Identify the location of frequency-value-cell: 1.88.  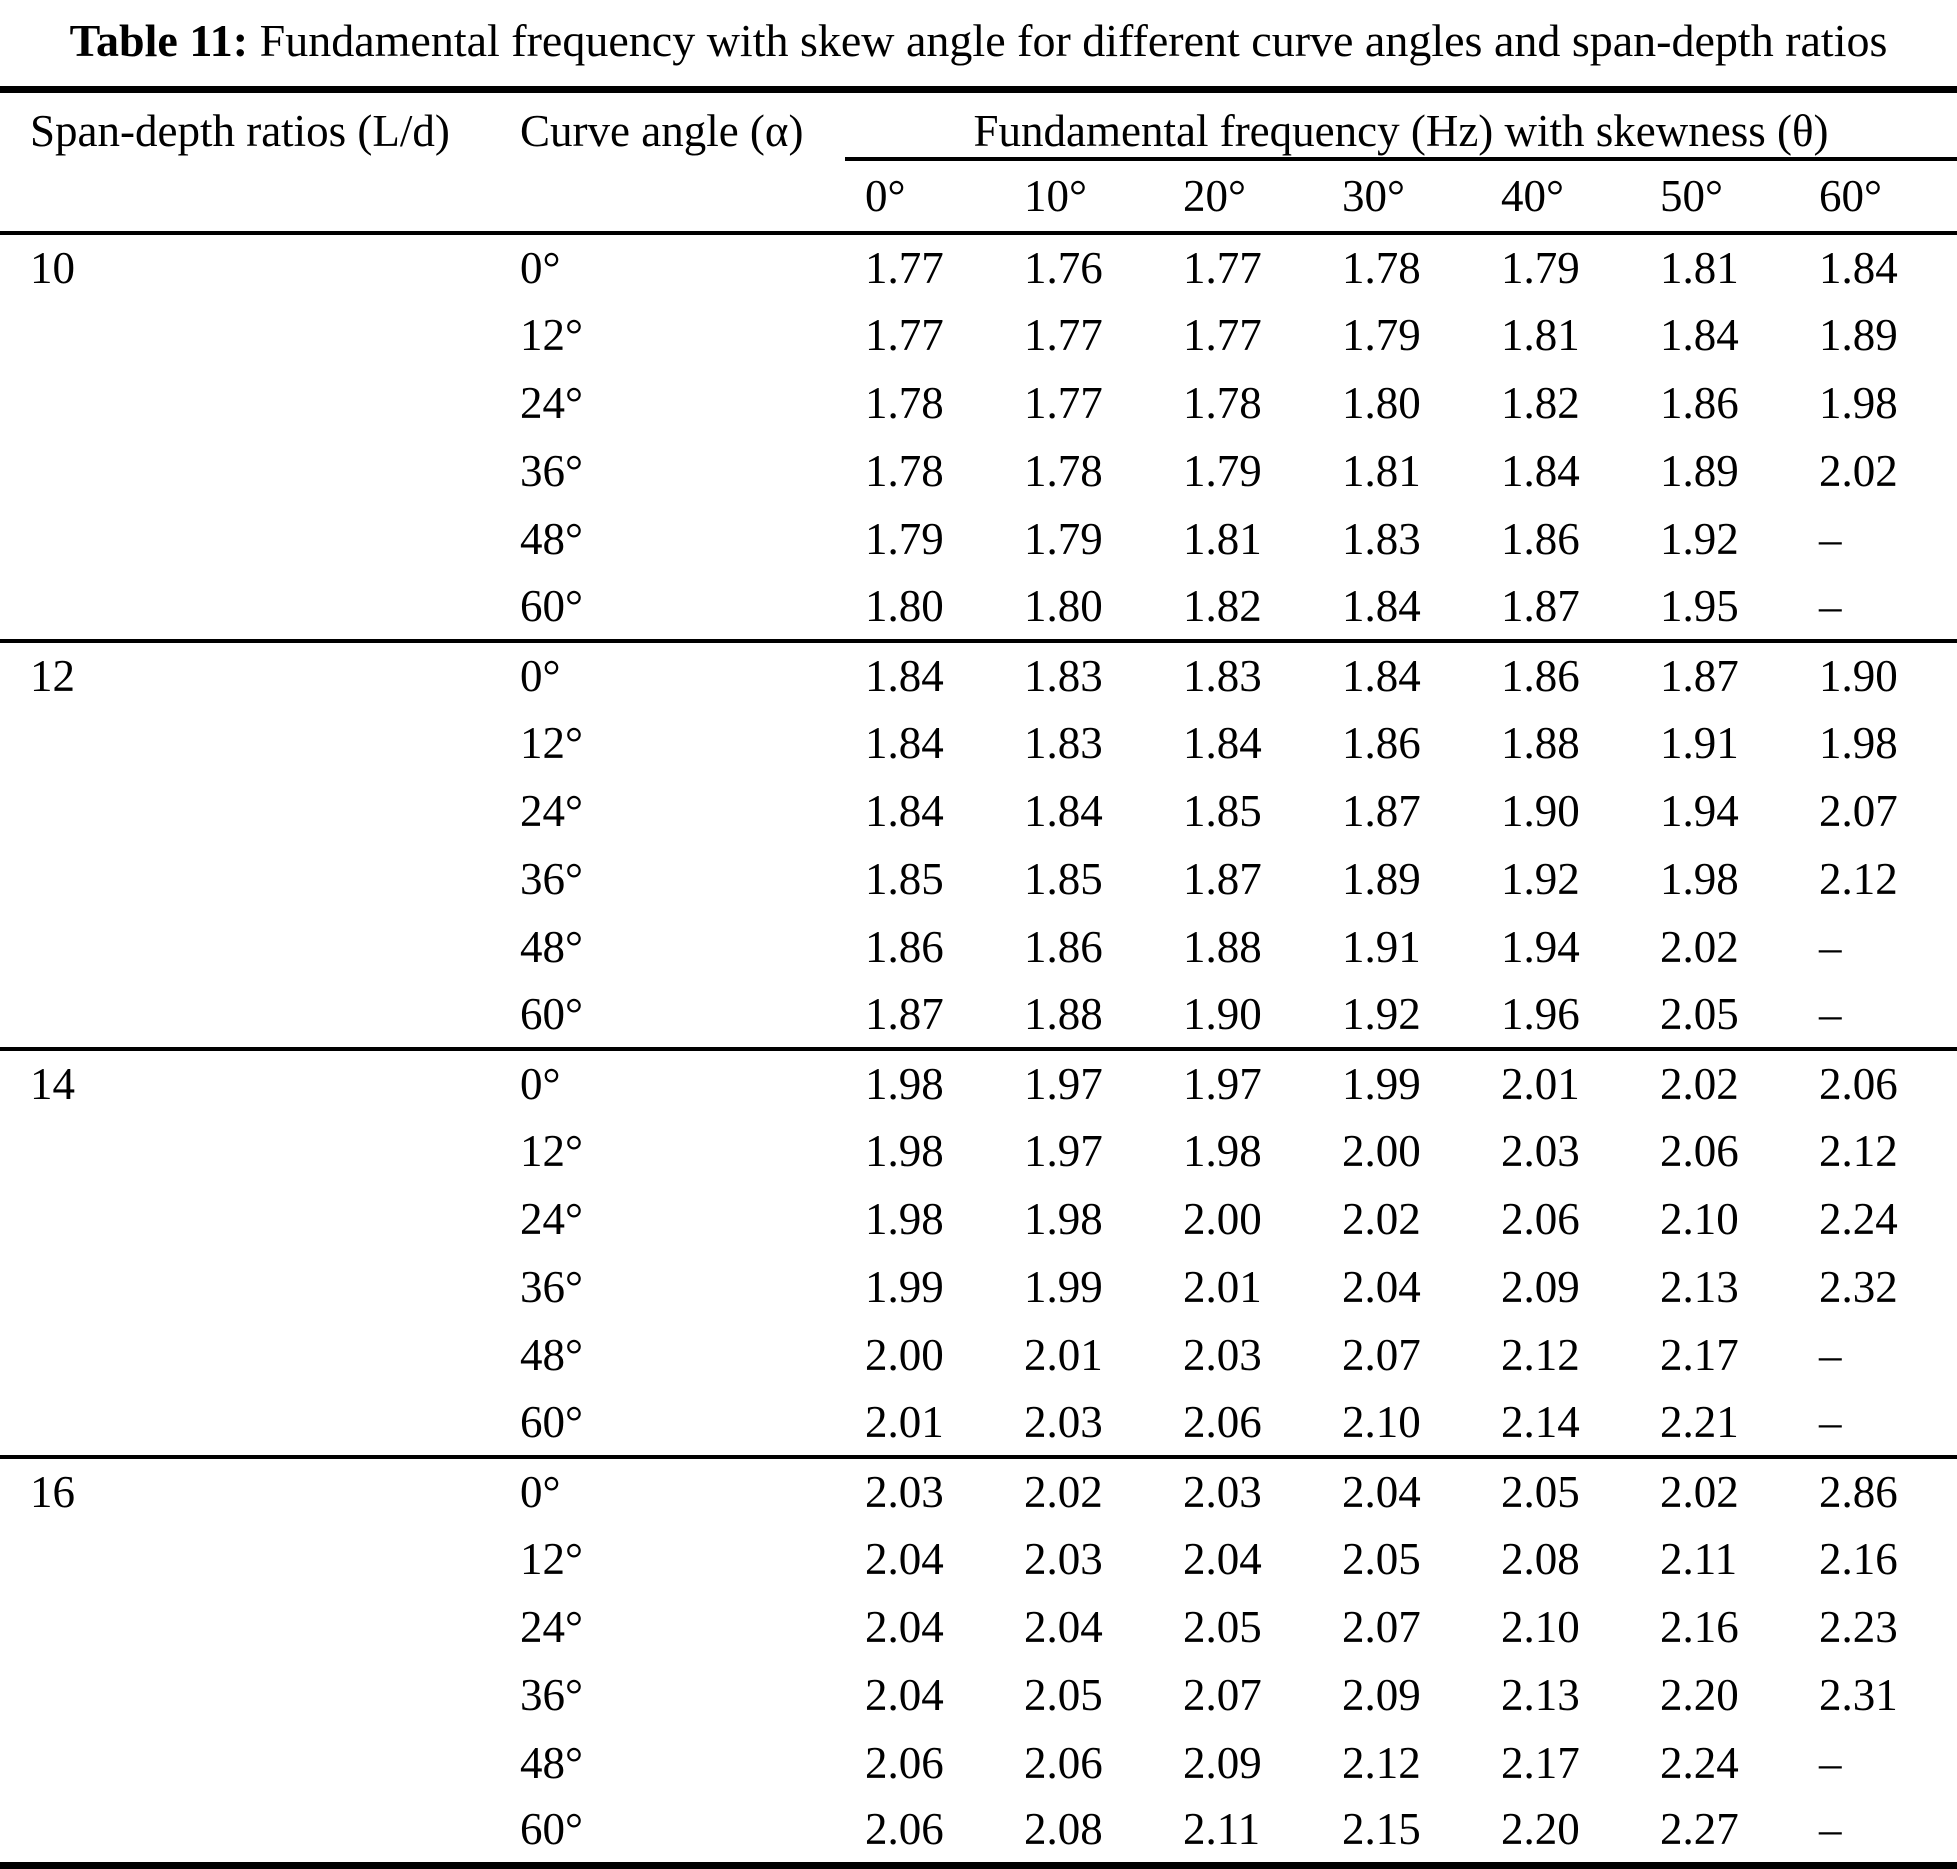
(1222, 947).